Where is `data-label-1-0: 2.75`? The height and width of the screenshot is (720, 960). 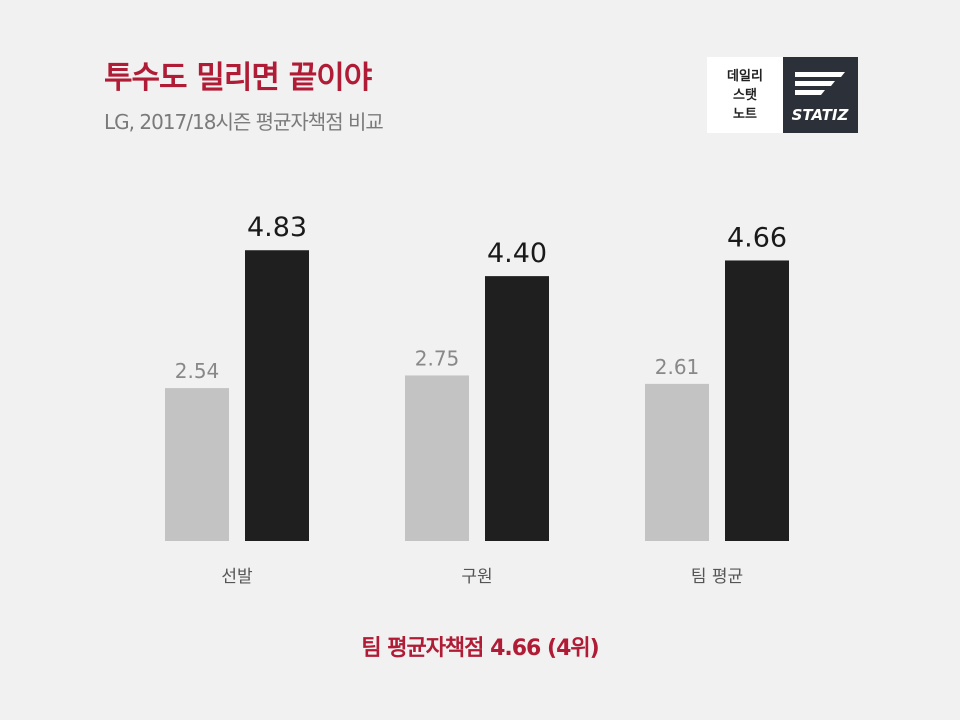 data-label-1-0: 2.75 is located at coordinates (437, 358).